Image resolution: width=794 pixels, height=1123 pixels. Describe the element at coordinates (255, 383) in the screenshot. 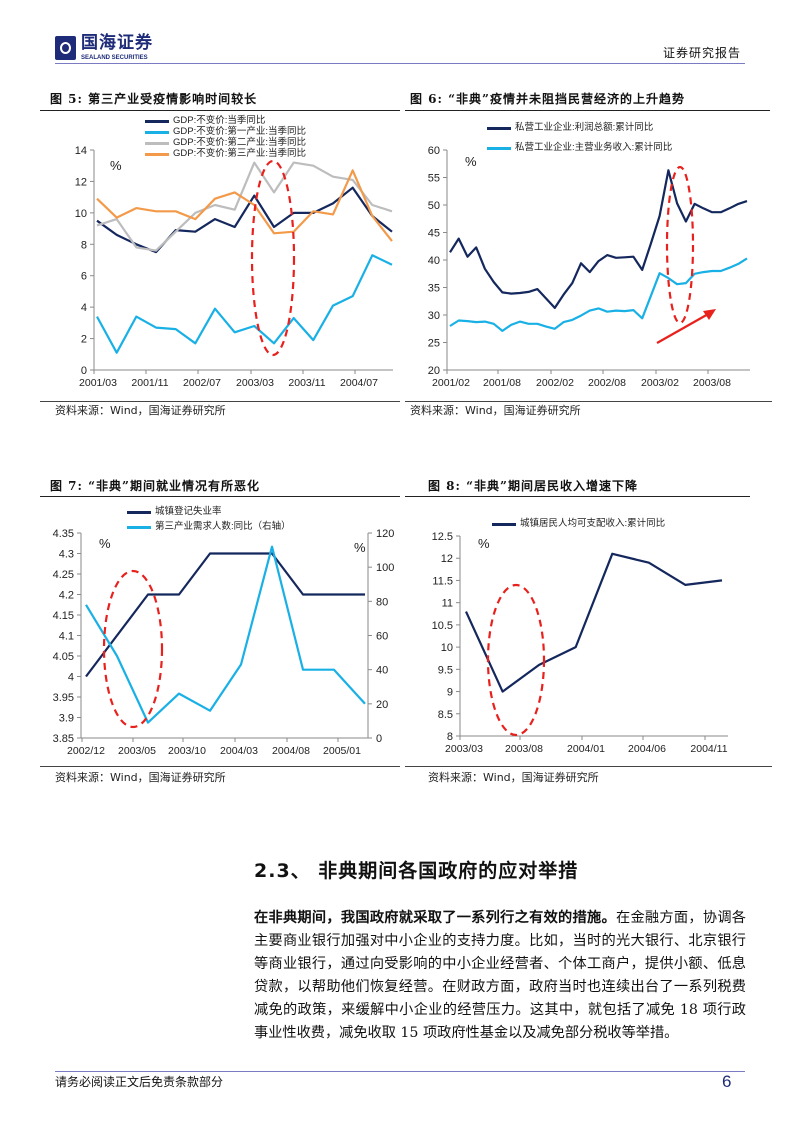

I see `x-tick-label: 2003/03` at that location.